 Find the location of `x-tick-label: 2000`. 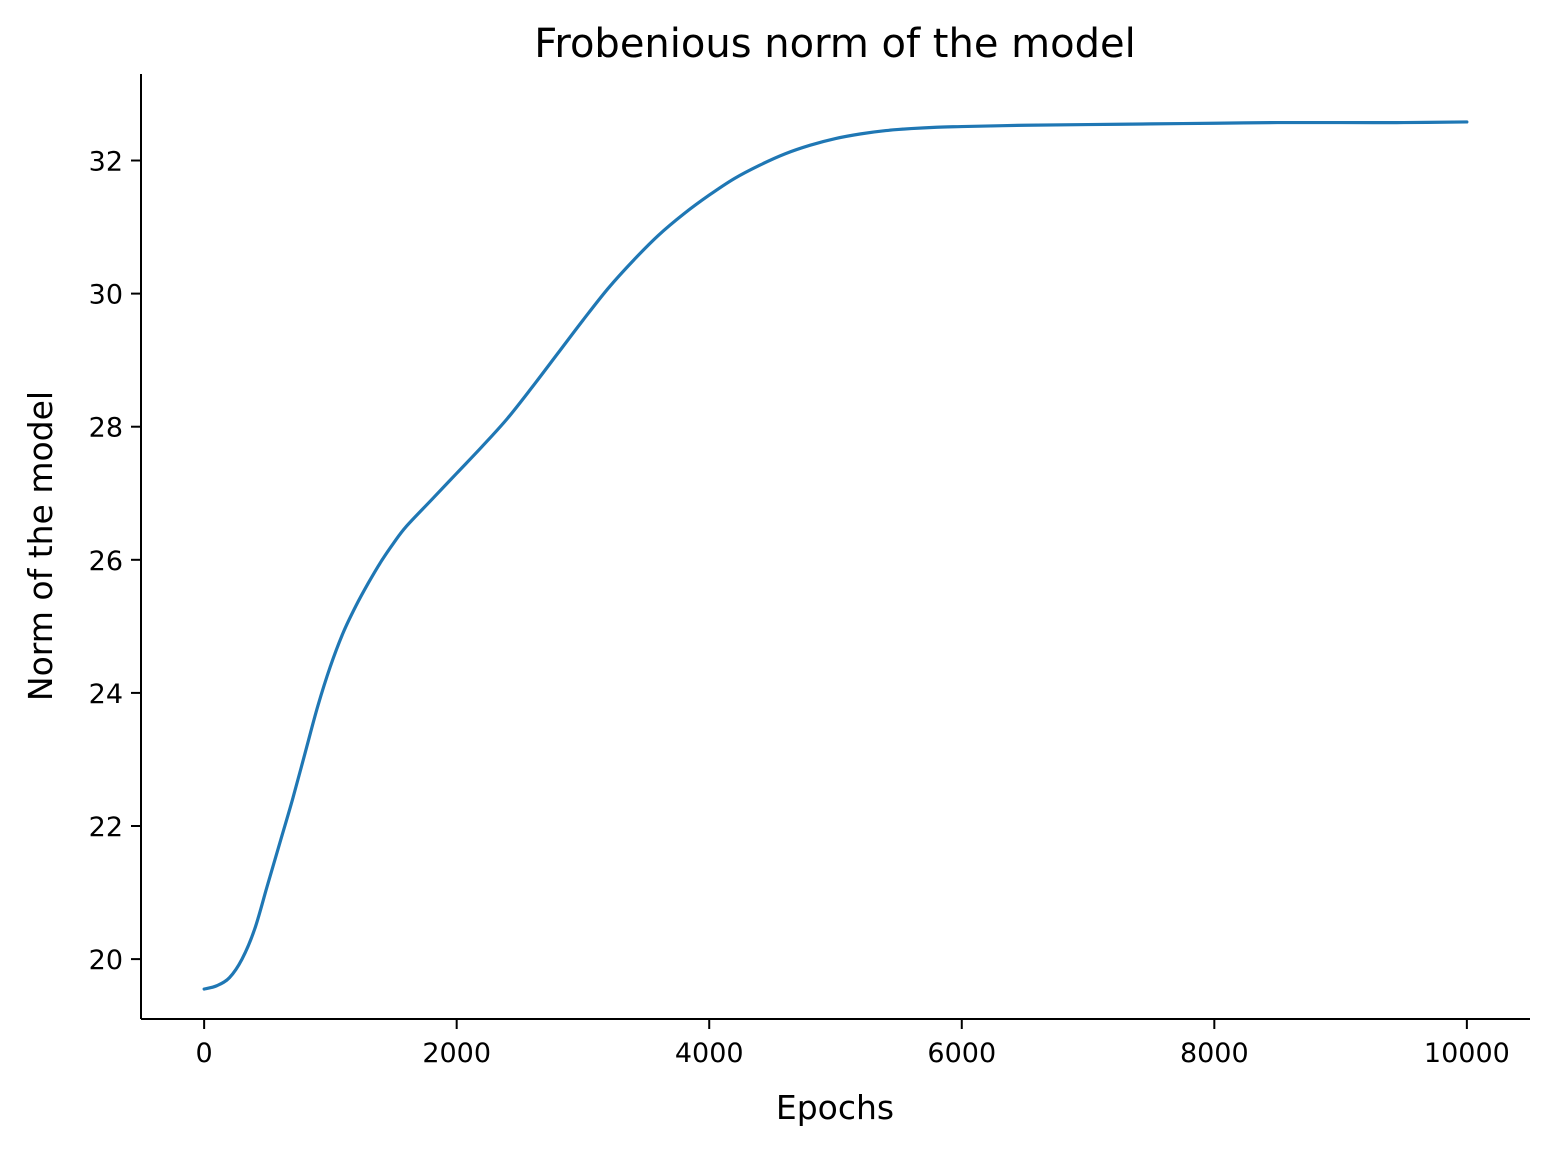

x-tick-label: 2000 is located at coordinates (456, 1053).